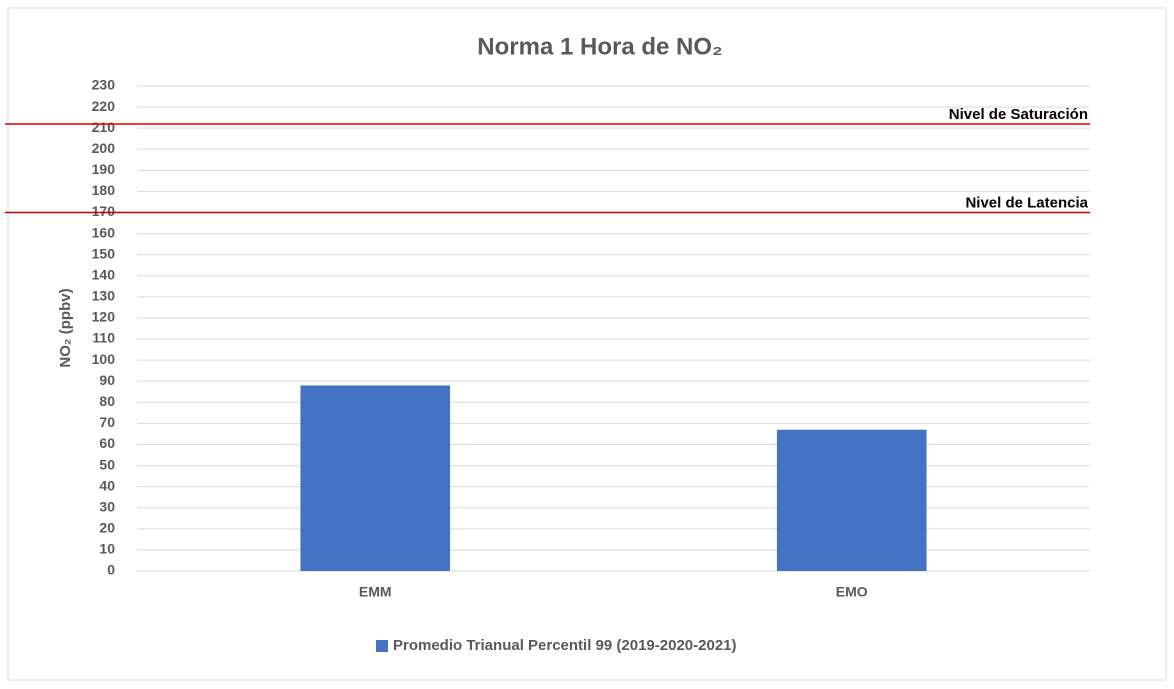  Describe the element at coordinates (107, 401) in the screenshot. I see `y-tick-label: 80` at that location.